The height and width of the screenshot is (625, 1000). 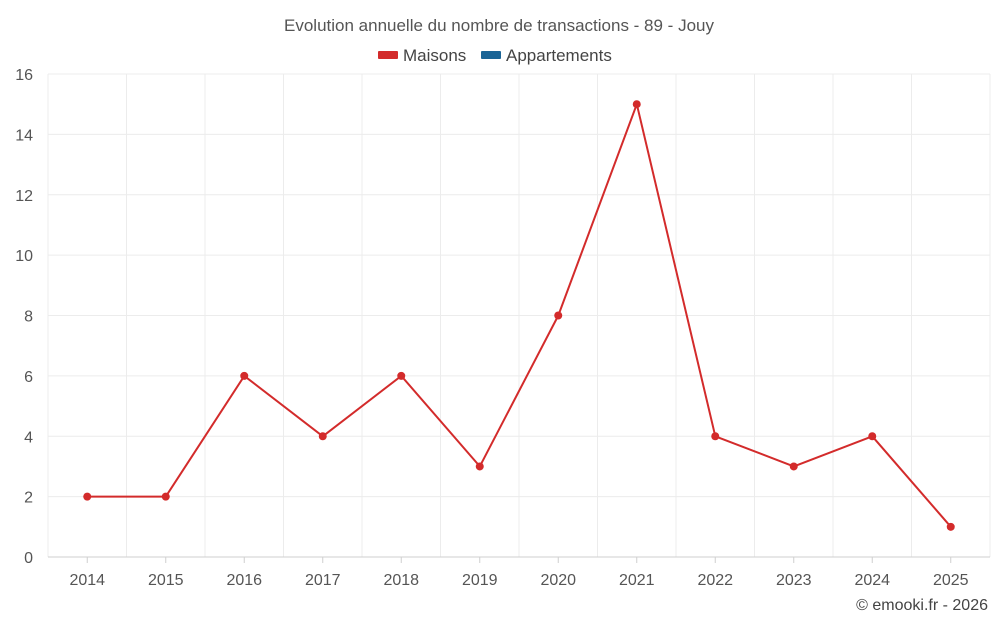 What do you see at coordinates (637, 580) in the screenshot?
I see `x-tick-label-2021: 2021` at bounding box center [637, 580].